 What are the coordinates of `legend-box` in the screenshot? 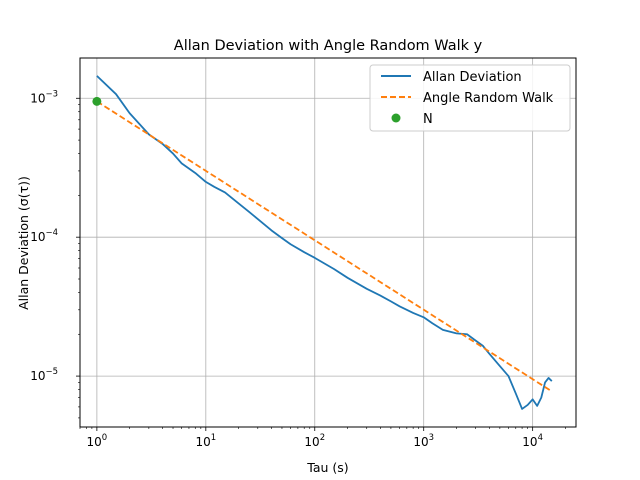 It's located at (470, 98).